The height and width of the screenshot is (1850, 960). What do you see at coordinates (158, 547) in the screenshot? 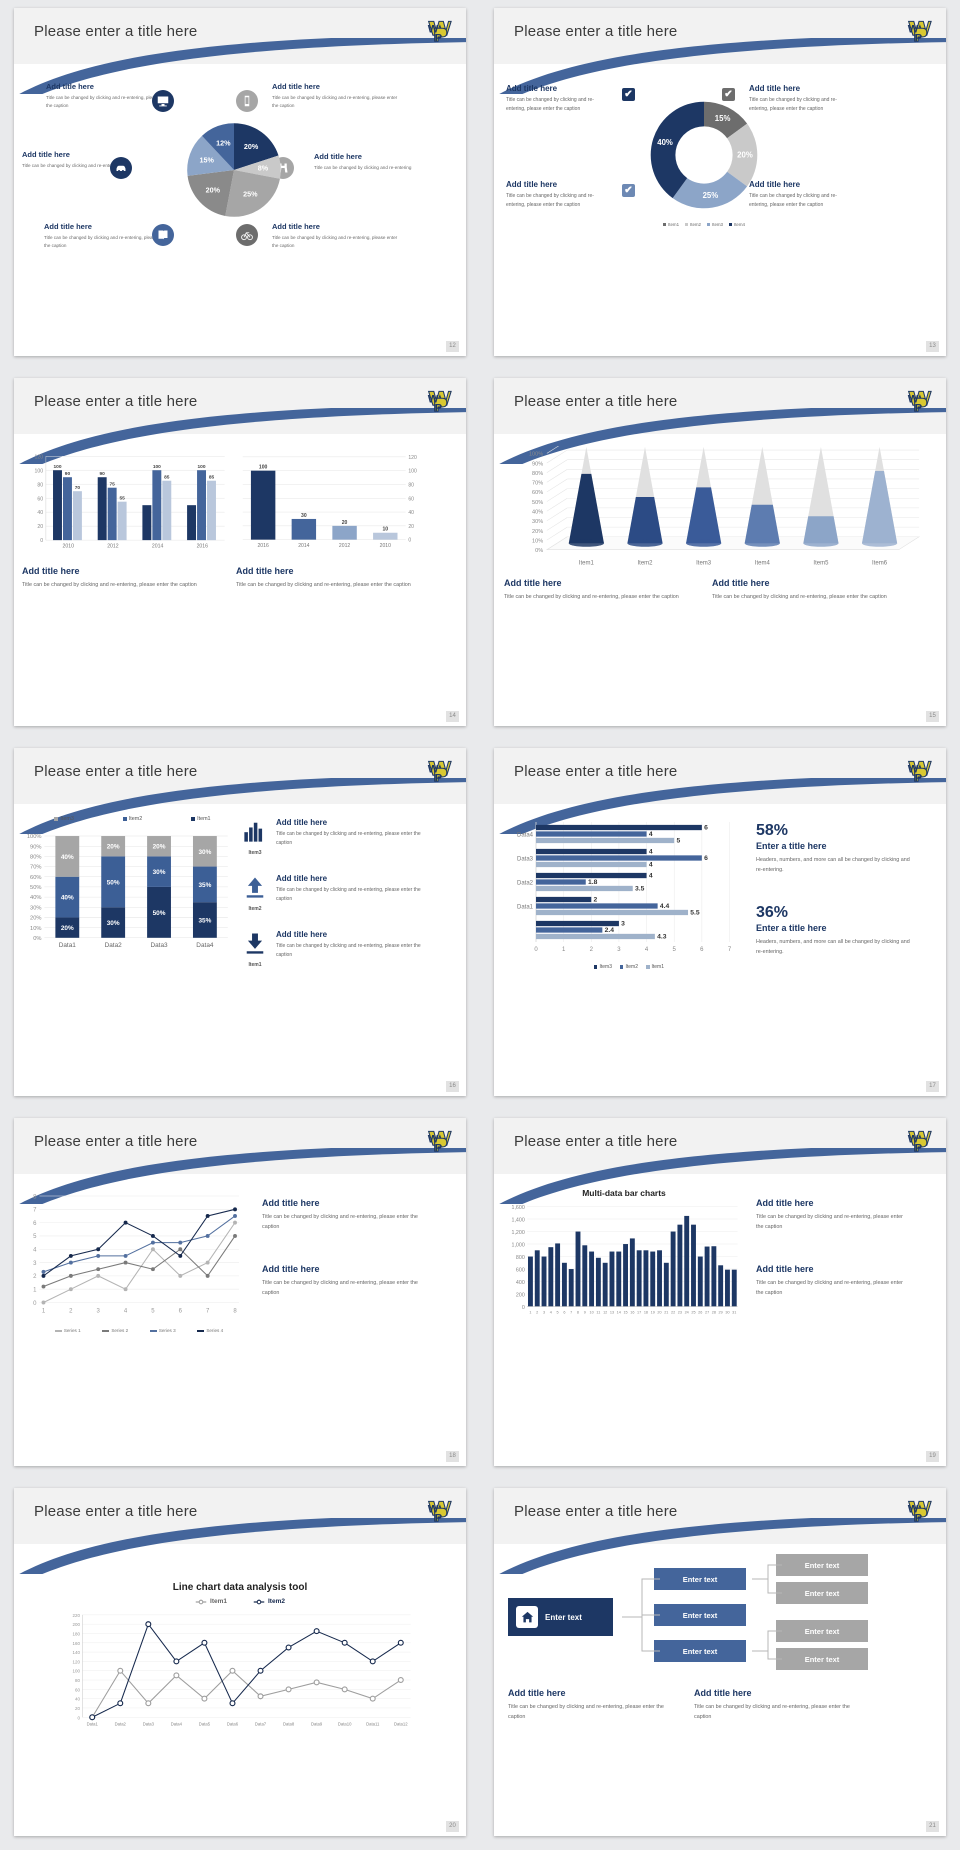
I see `svg-text: 2014` at bounding box center [158, 547].